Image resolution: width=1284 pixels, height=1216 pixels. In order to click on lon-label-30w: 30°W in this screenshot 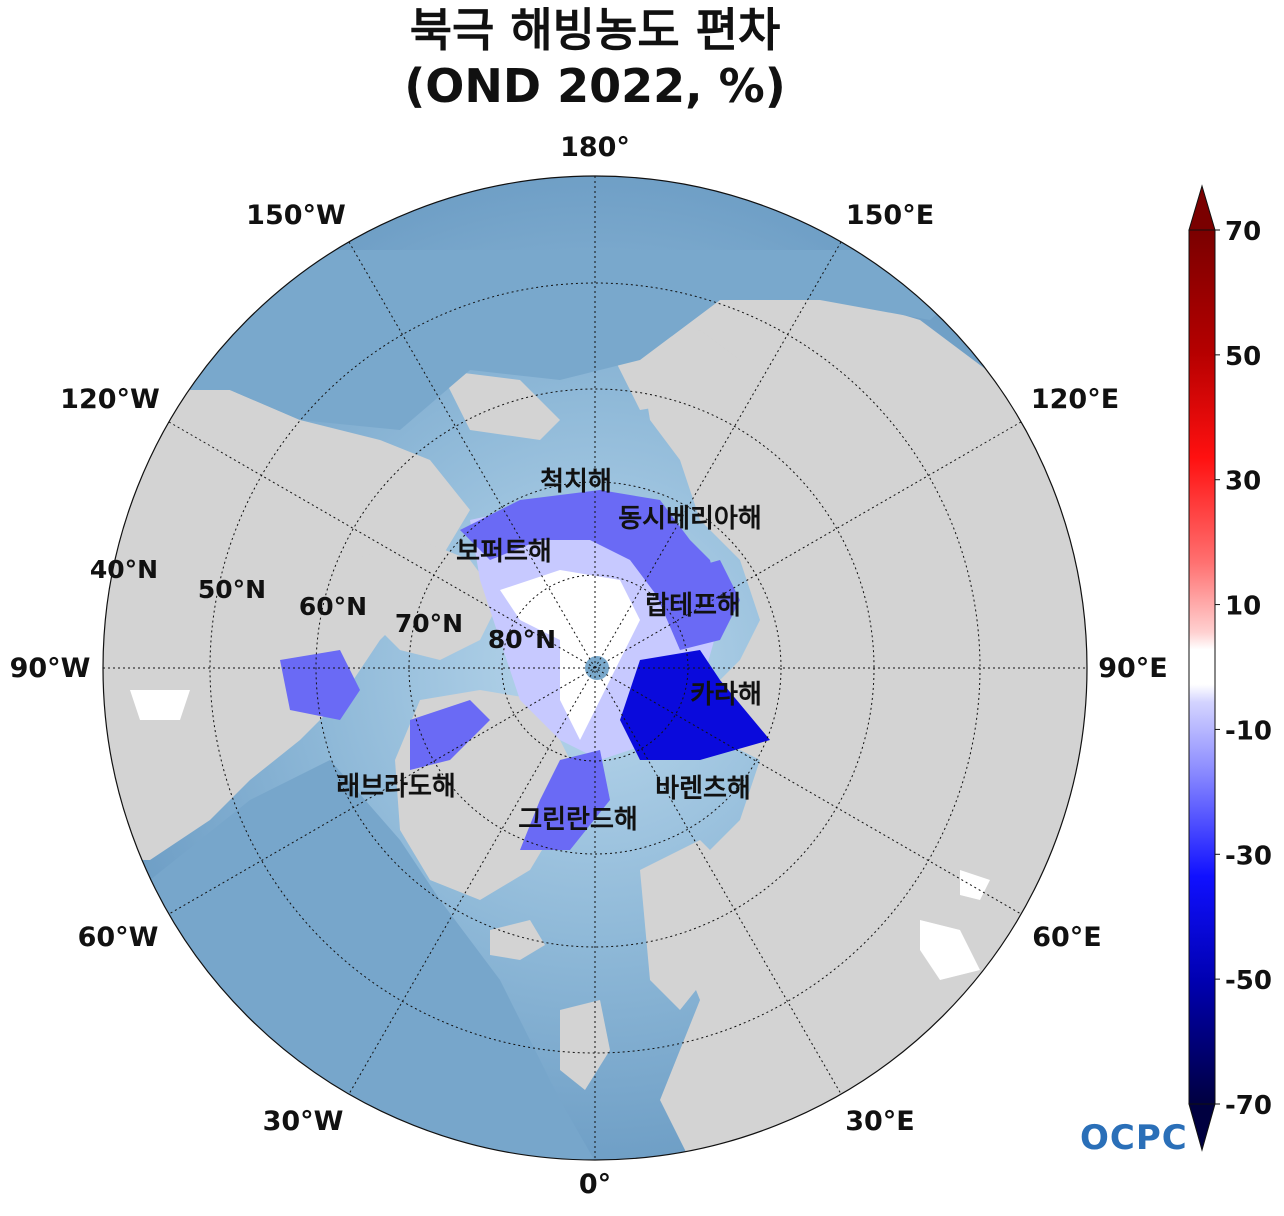, I will do `click(303, 1121)`.